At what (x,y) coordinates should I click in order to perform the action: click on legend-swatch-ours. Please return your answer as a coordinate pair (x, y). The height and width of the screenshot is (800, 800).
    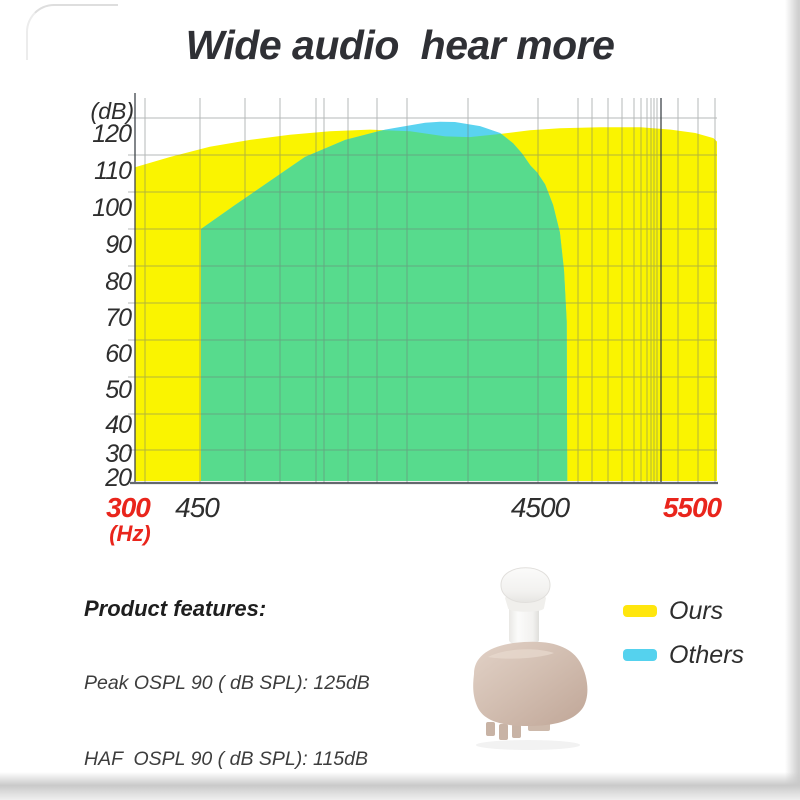
    Looking at the image, I should click on (640, 611).